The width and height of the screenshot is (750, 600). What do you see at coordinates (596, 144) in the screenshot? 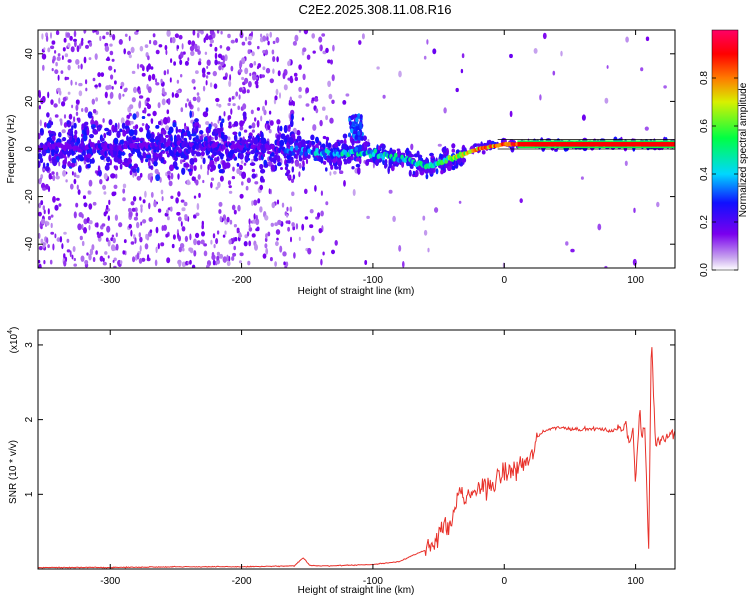
I see `spectrogram-ridge-band` at bounding box center [596, 144].